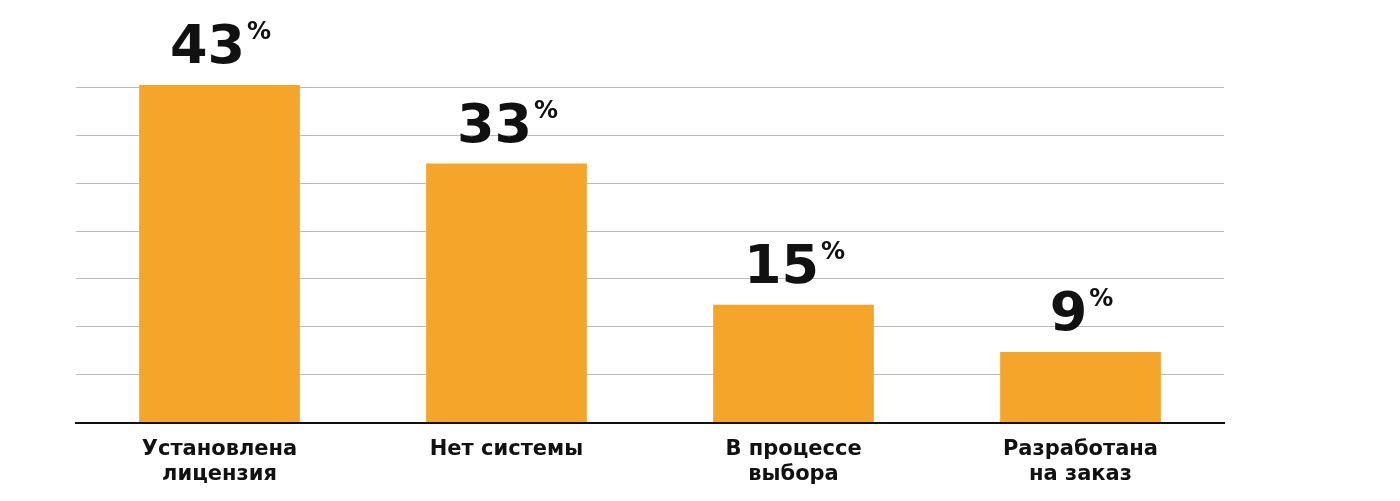 The image size is (1400, 501). What do you see at coordinates (1080, 460) in the screenshot?
I see `x-tick-label: Разработана на заказ` at bounding box center [1080, 460].